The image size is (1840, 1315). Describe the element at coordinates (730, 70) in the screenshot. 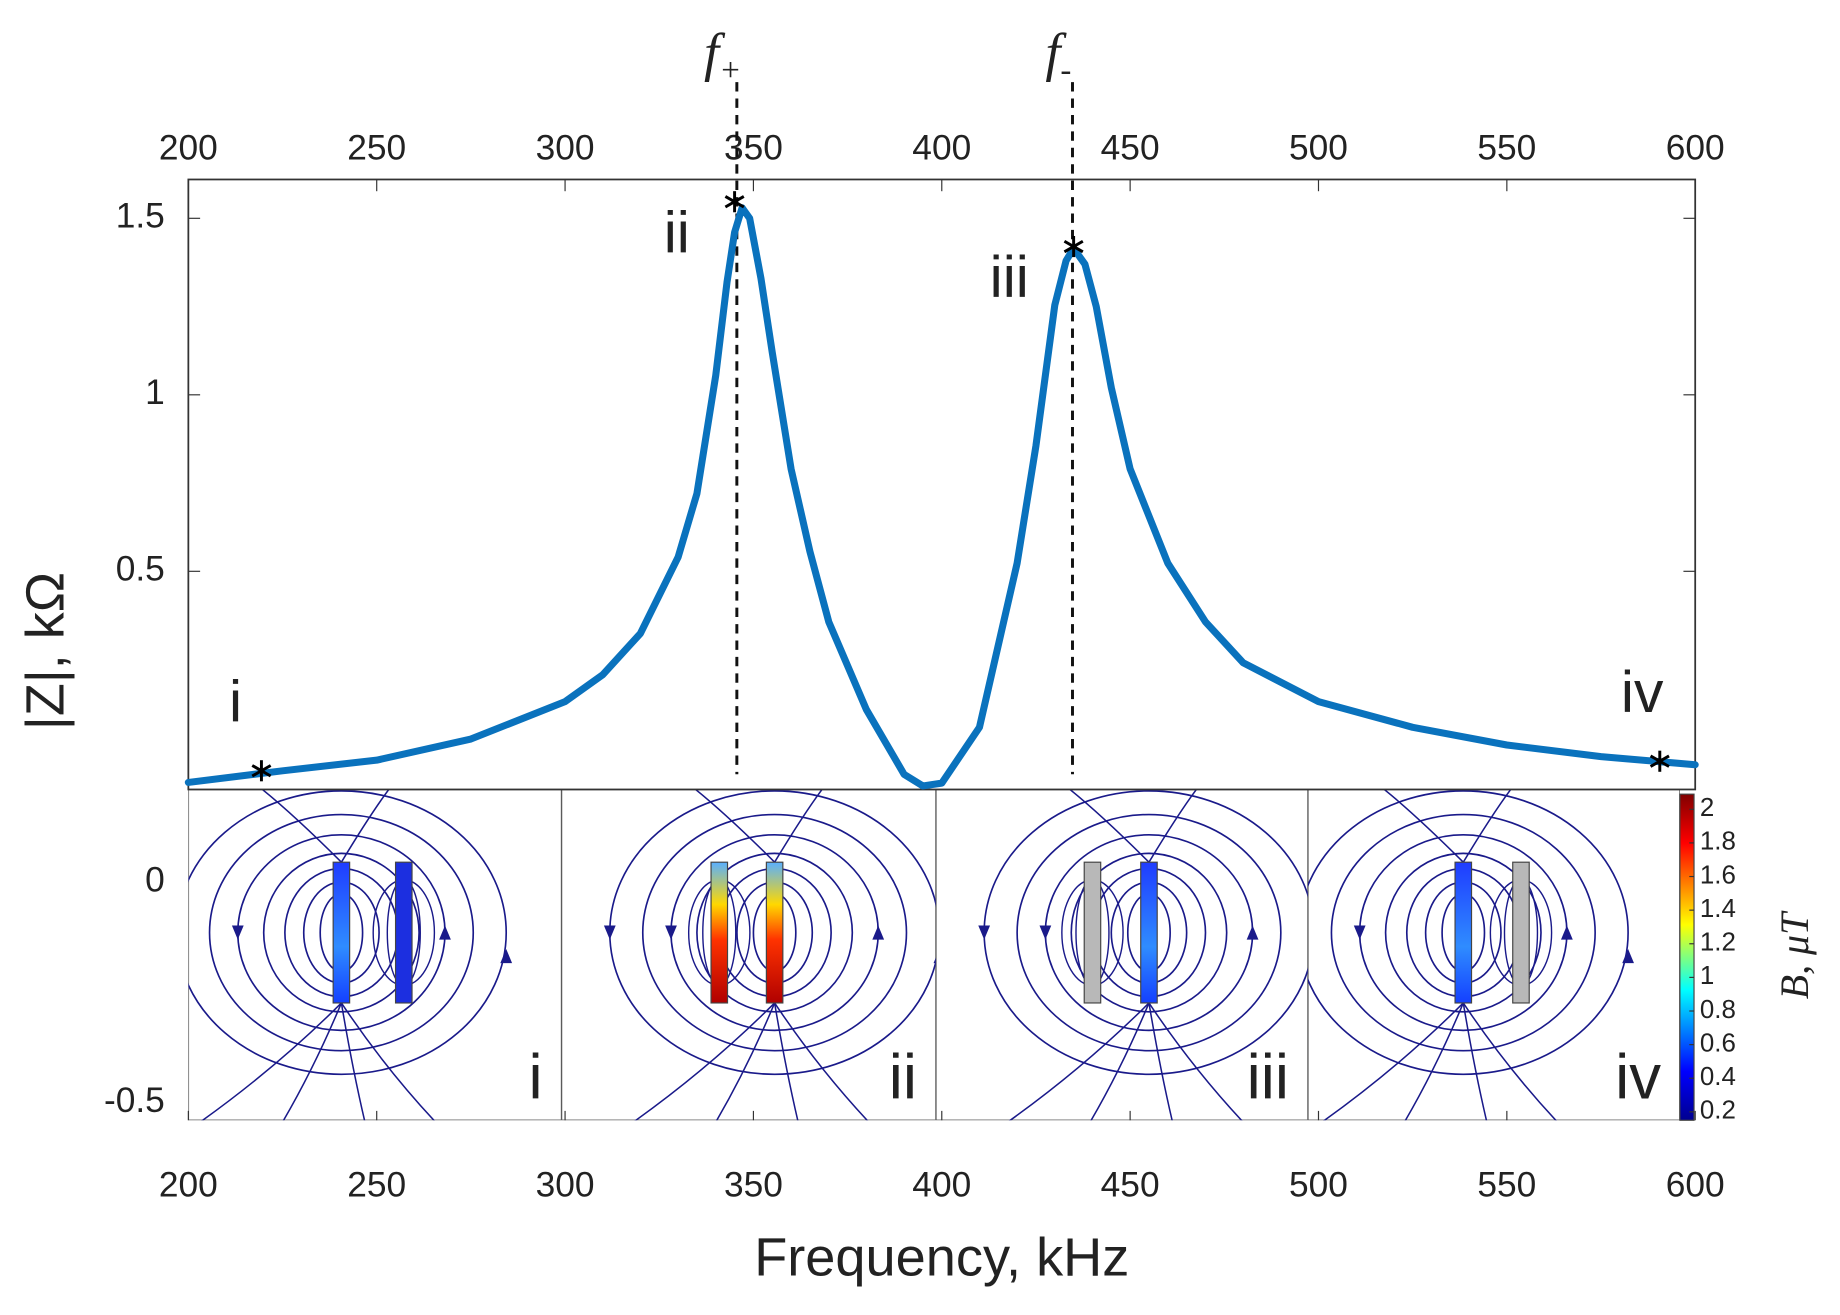

I see `resonance-subscript: +` at that location.